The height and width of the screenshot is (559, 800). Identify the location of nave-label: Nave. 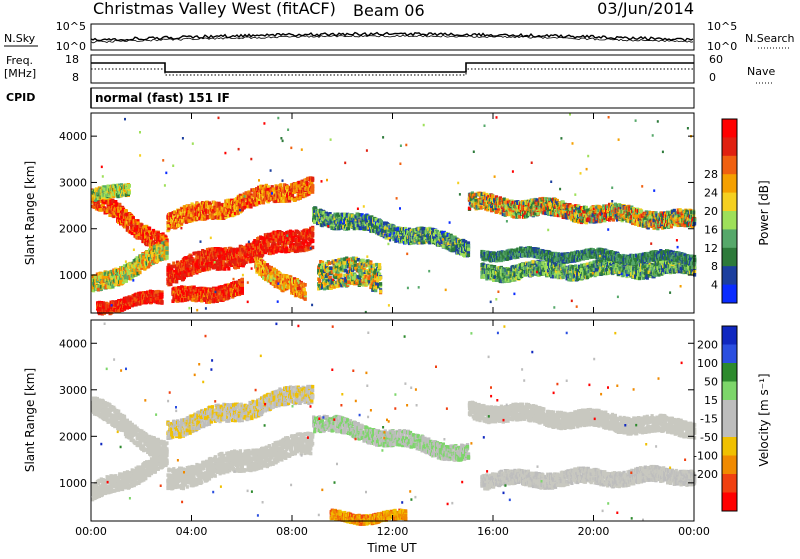
(761, 71).